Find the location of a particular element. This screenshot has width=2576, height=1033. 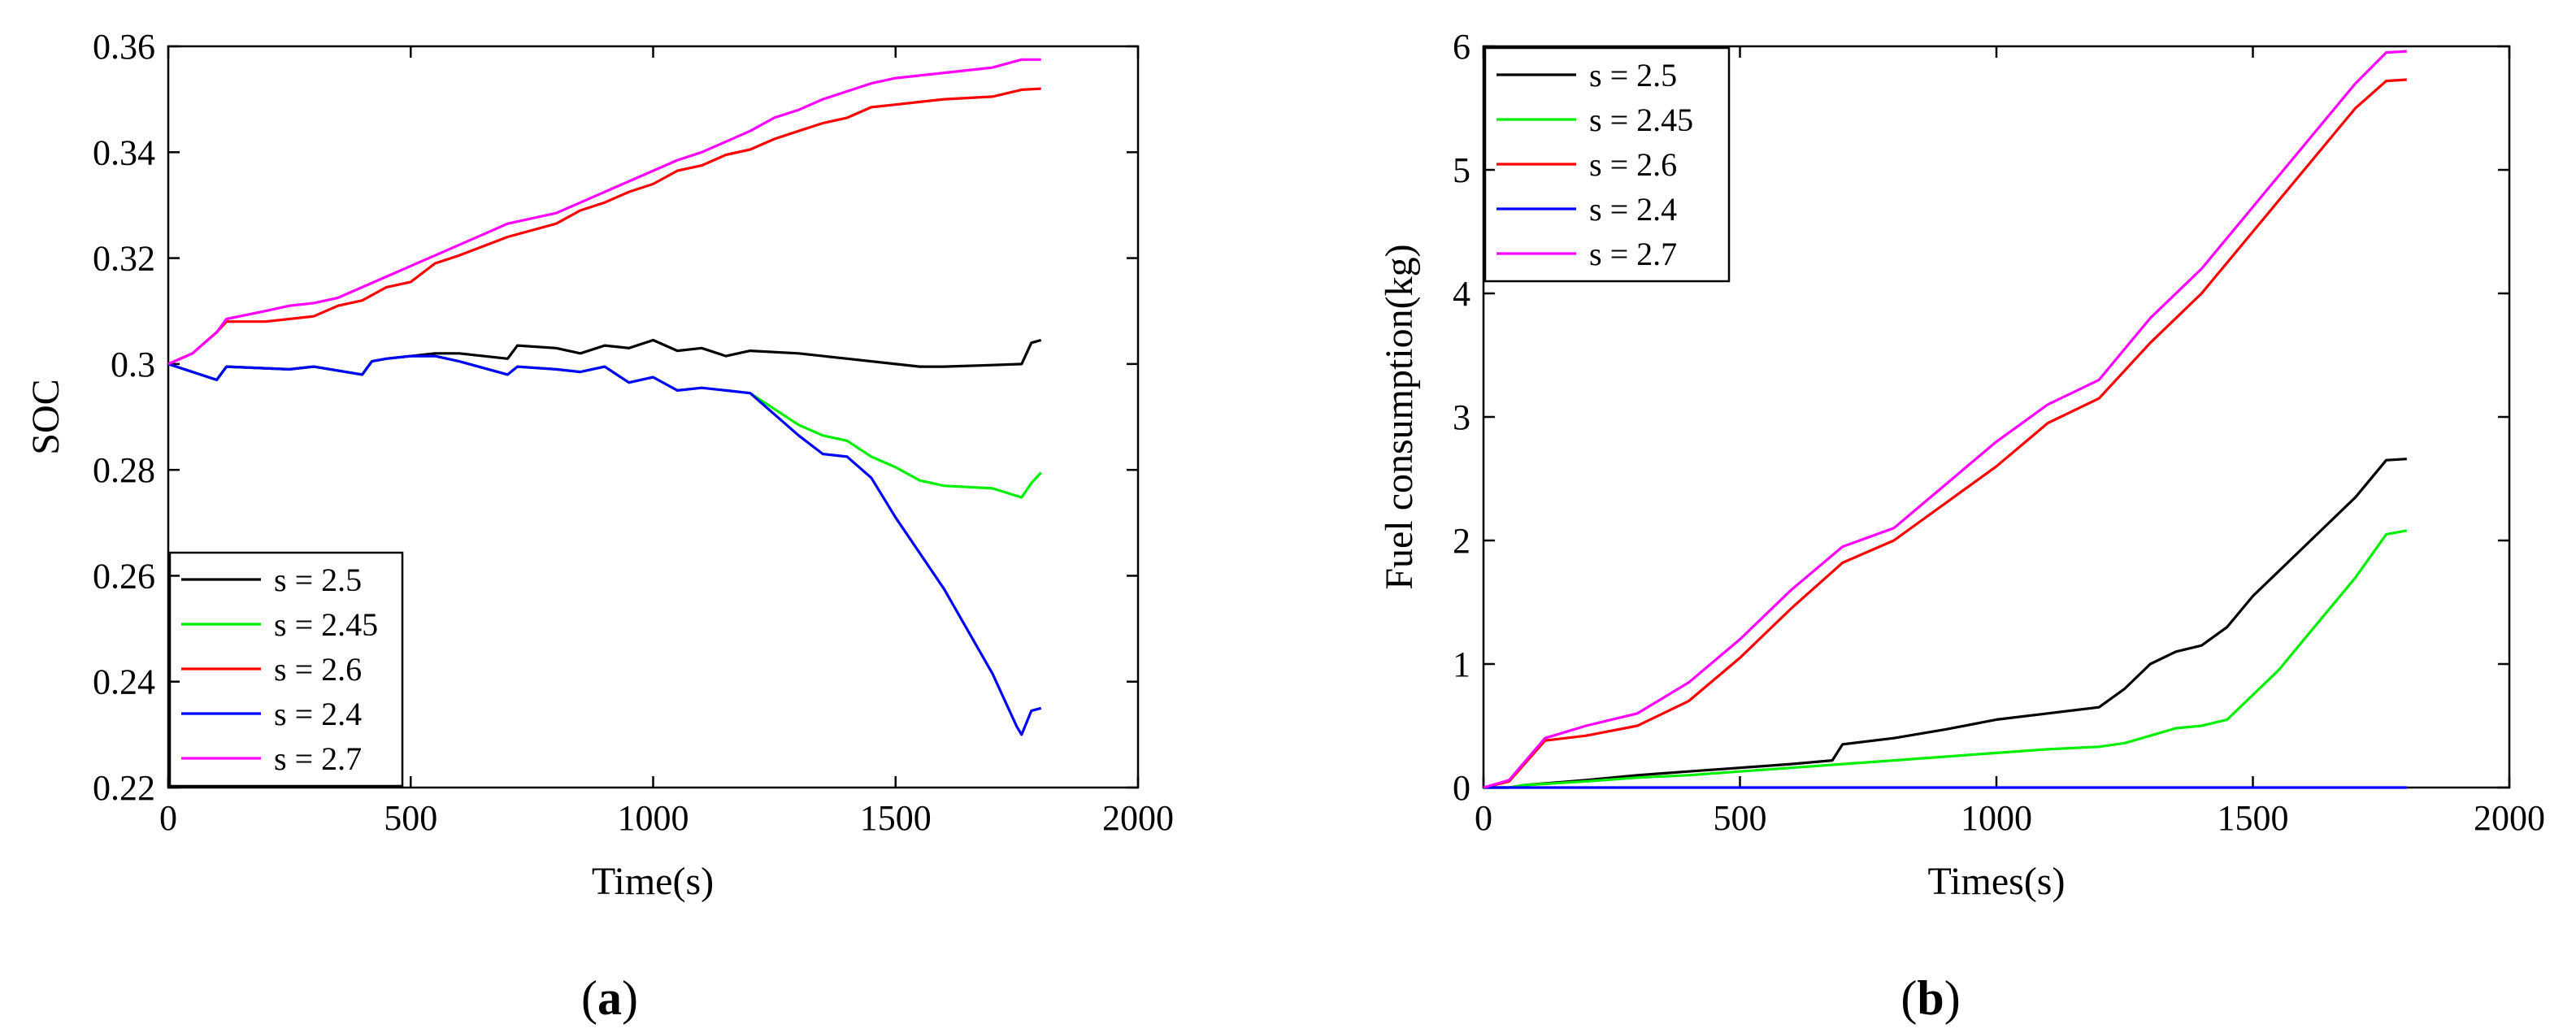

panel-b-x-axis-label: Times(s) is located at coordinates (1997, 881).